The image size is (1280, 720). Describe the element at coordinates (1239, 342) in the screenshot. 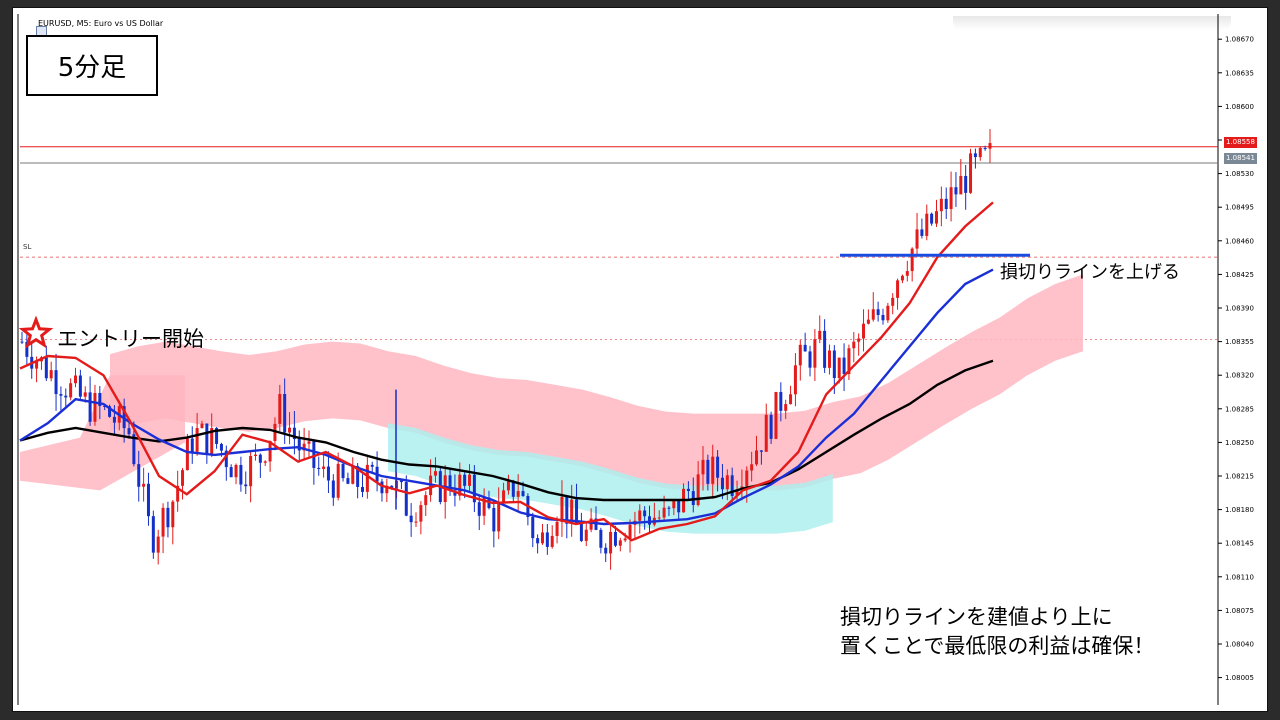

I see `y-tick-label: 1.08355` at that location.